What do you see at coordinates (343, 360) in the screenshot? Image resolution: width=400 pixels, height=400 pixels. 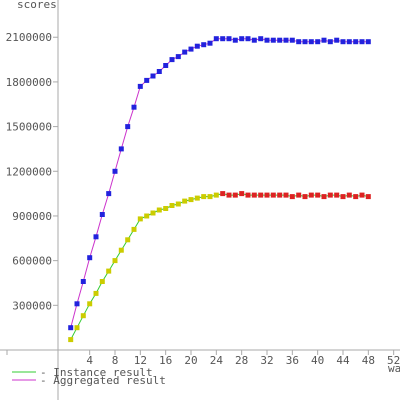 I see `x-tick-label: 44` at bounding box center [343, 360].